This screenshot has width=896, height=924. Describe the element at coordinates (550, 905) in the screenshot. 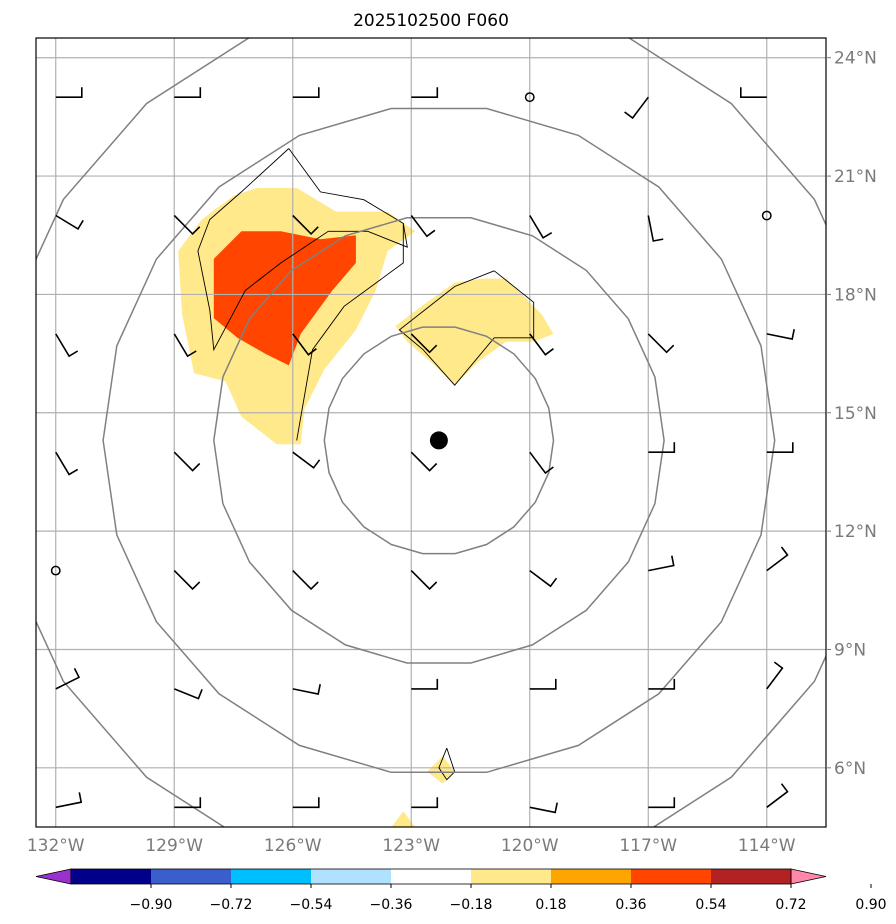

I see `colorbar-tick-label: 0.18` at that location.